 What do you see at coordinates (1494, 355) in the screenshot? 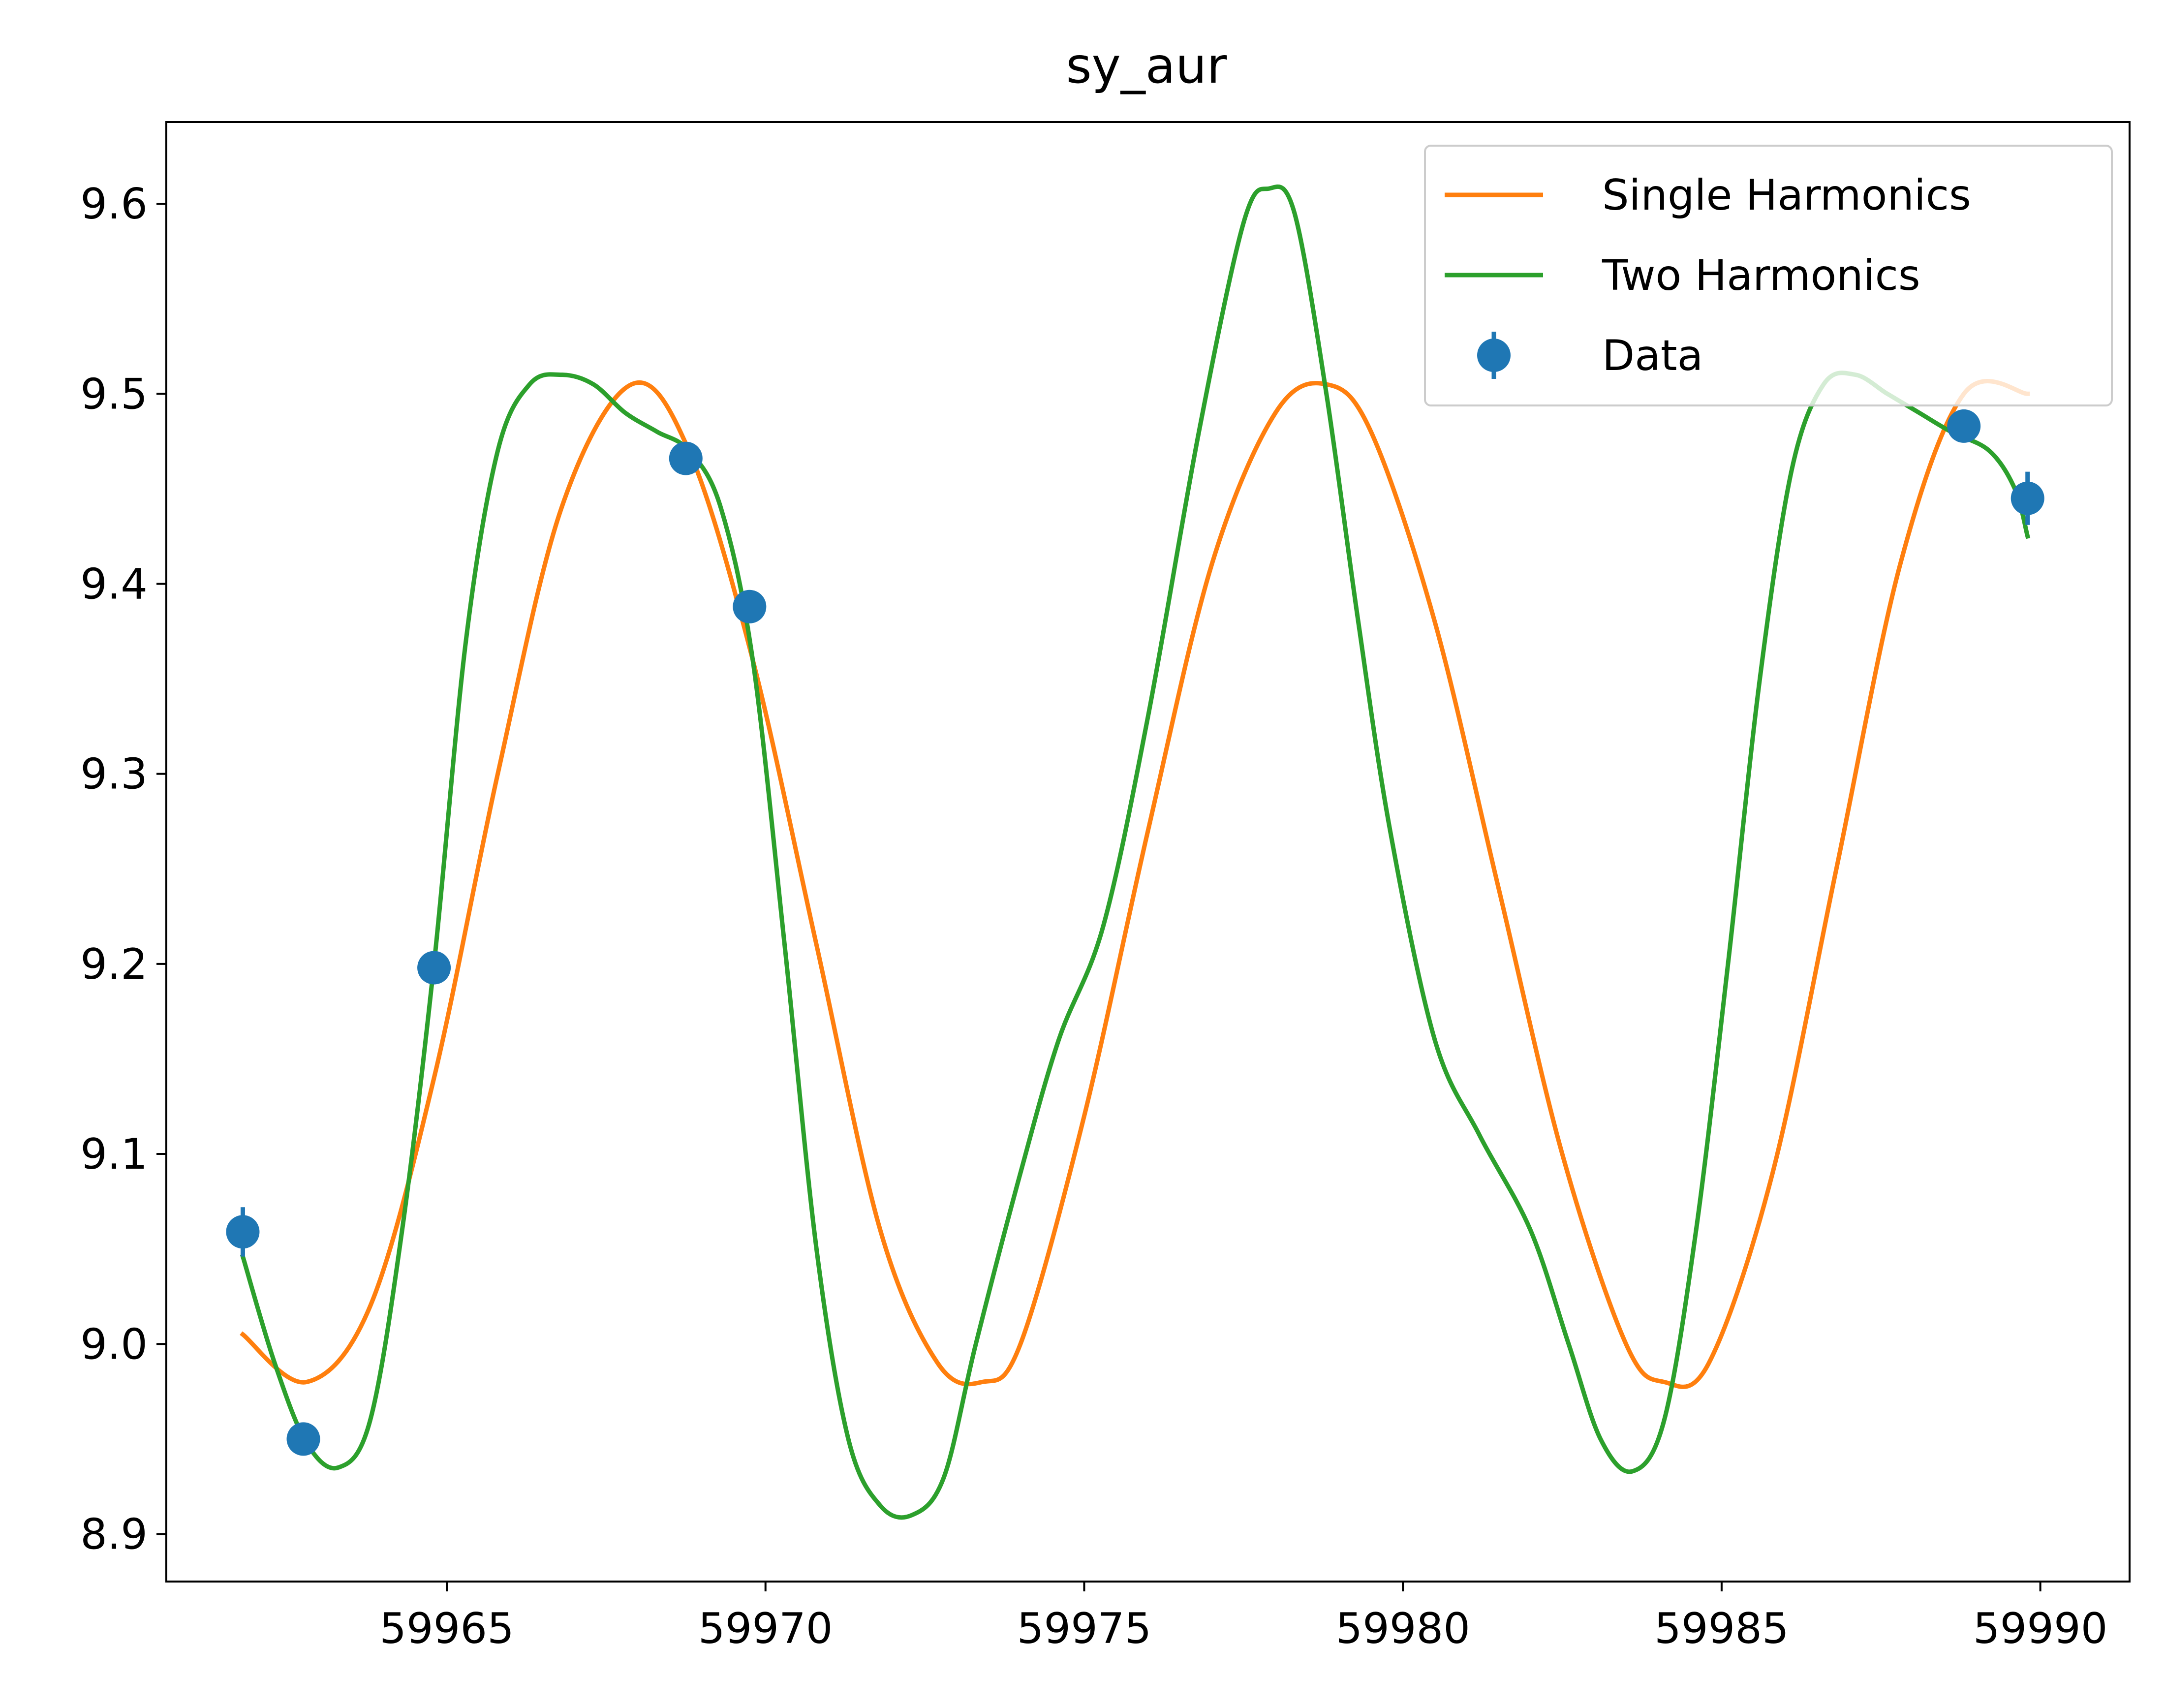
I see `legend-marker-data` at bounding box center [1494, 355].